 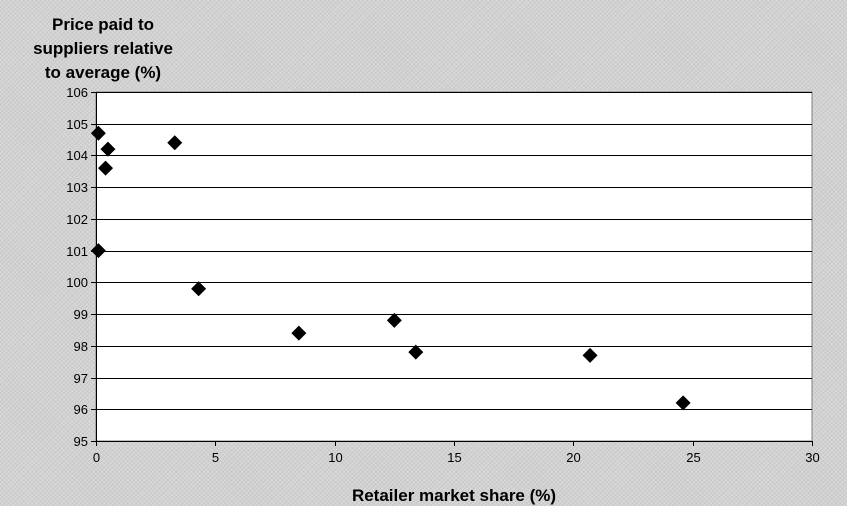 I want to click on y-axis-title-line: suppliers relative, so click(x=103, y=48).